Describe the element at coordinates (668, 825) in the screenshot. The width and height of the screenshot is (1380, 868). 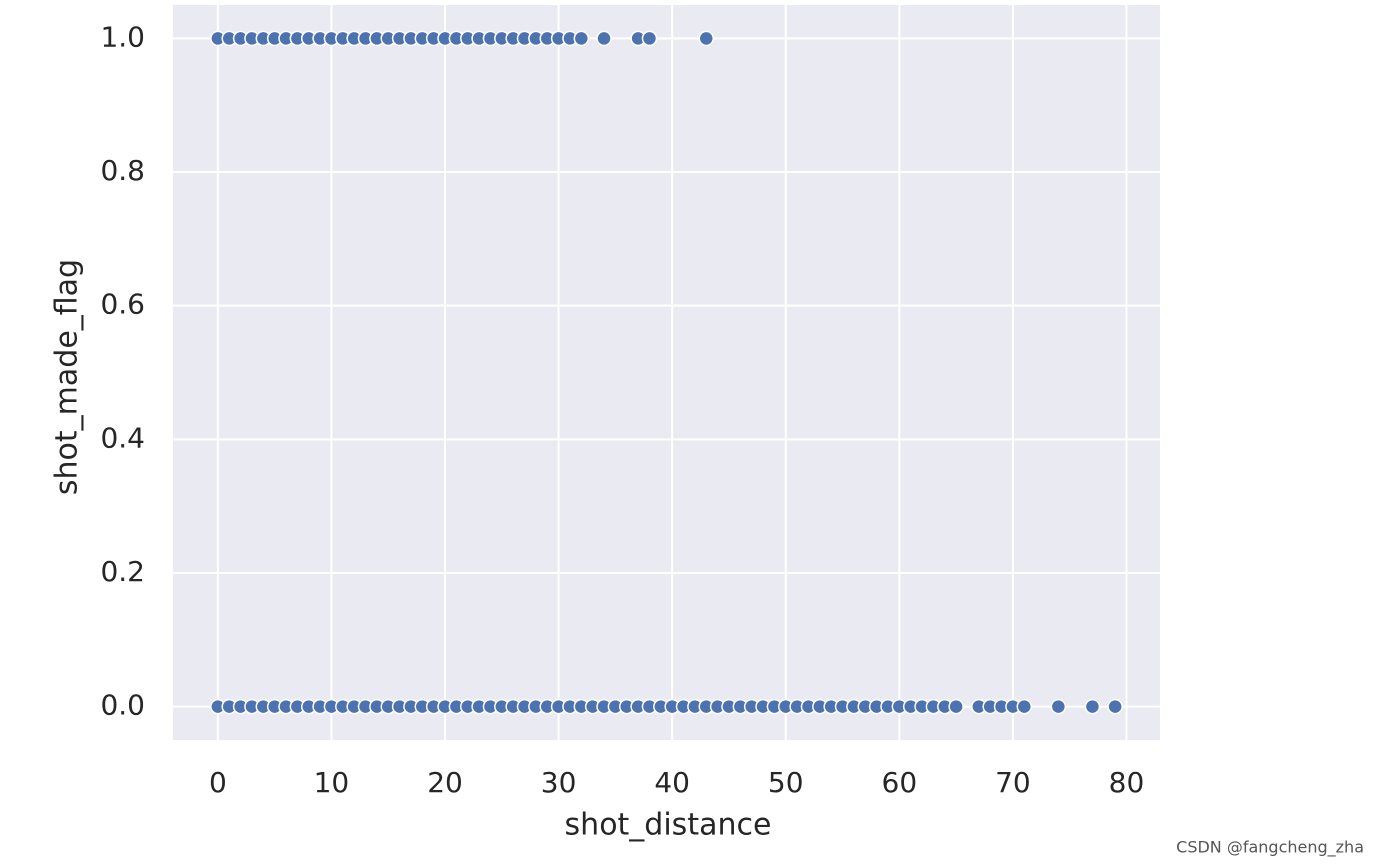
I see `x-axis-label: shot_distance` at that location.